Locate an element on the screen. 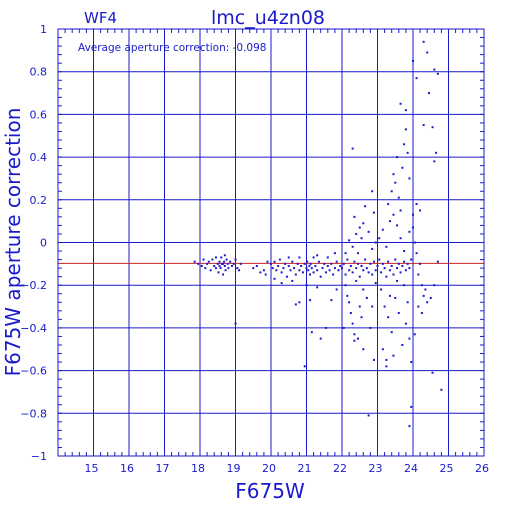  average-correction-annotation: Average aperture correction: -0.098 is located at coordinates (172, 48).